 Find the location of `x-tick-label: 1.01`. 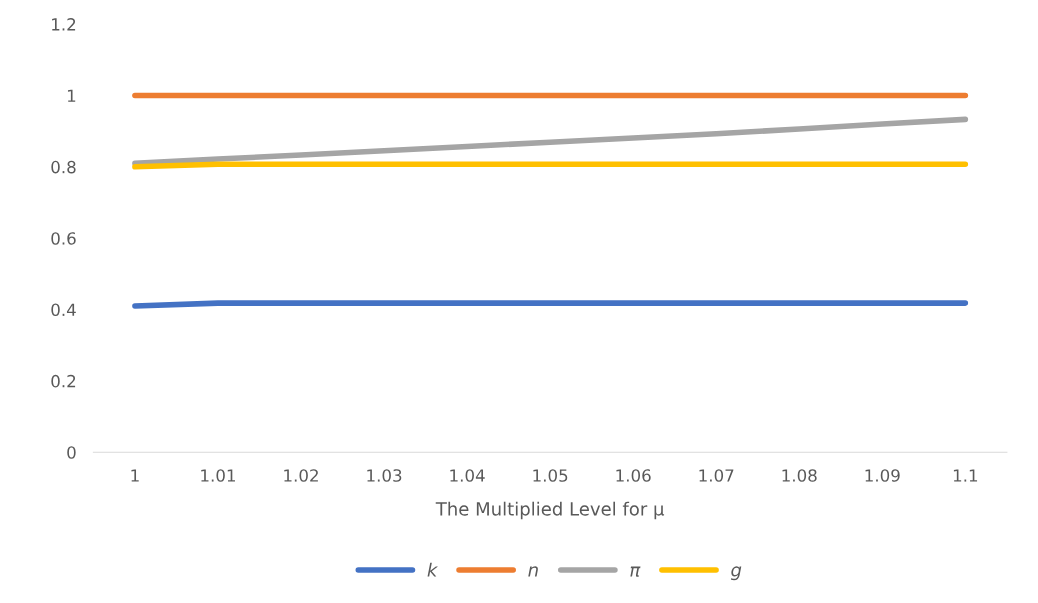

x-tick-label: 1.01 is located at coordinates (218, 475).